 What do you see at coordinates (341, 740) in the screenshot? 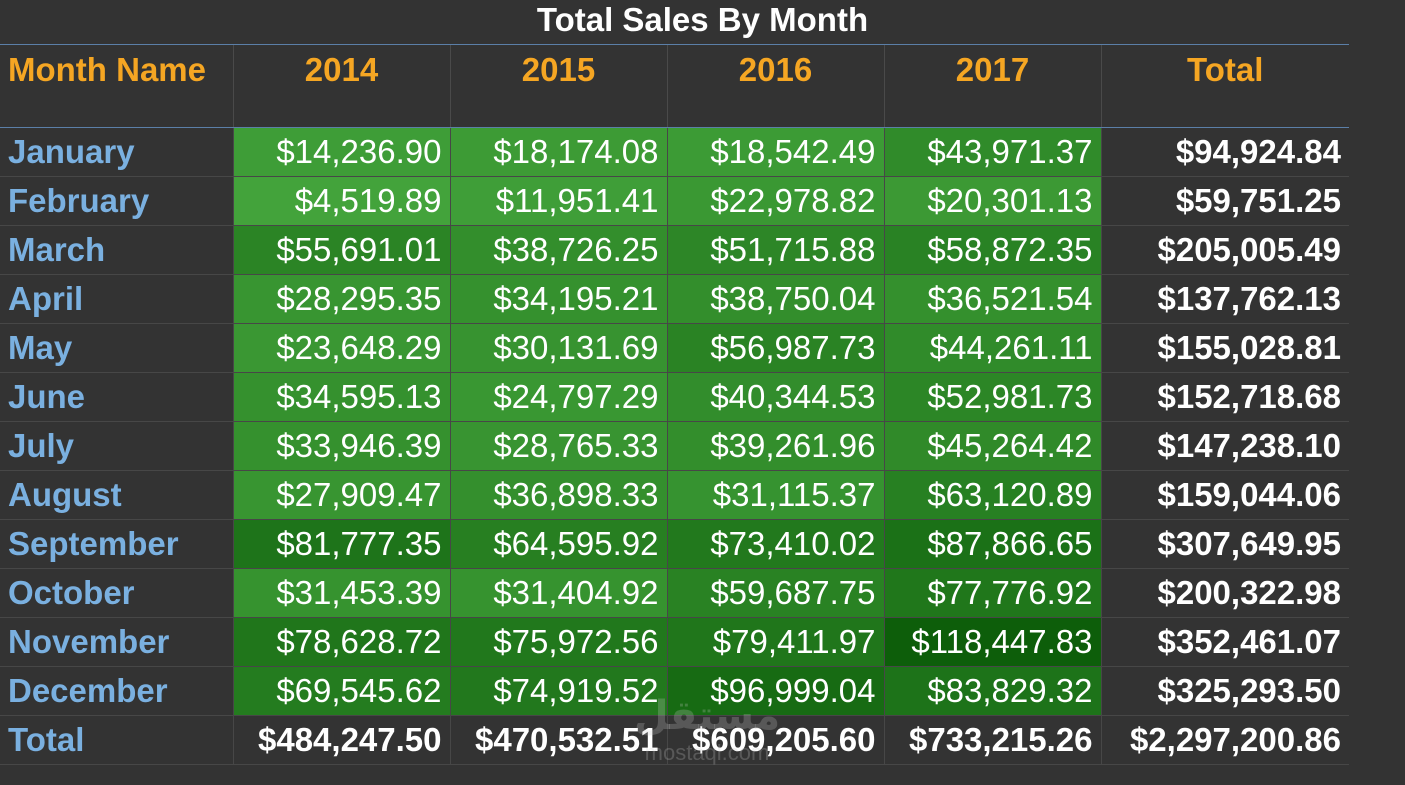
I see `column-total-cell: $484,247.50` at bounding box center [341, 740].